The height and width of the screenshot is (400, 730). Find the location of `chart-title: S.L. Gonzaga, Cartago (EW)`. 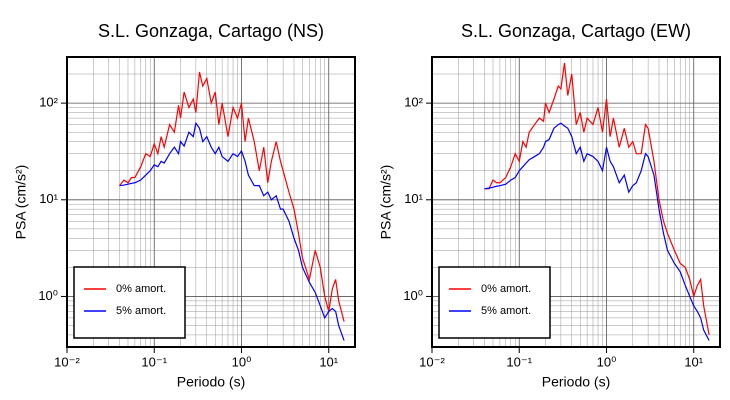

chart-title: S.L. Gonzaga, Cartago (EW) is located at coordinates (576, 31).